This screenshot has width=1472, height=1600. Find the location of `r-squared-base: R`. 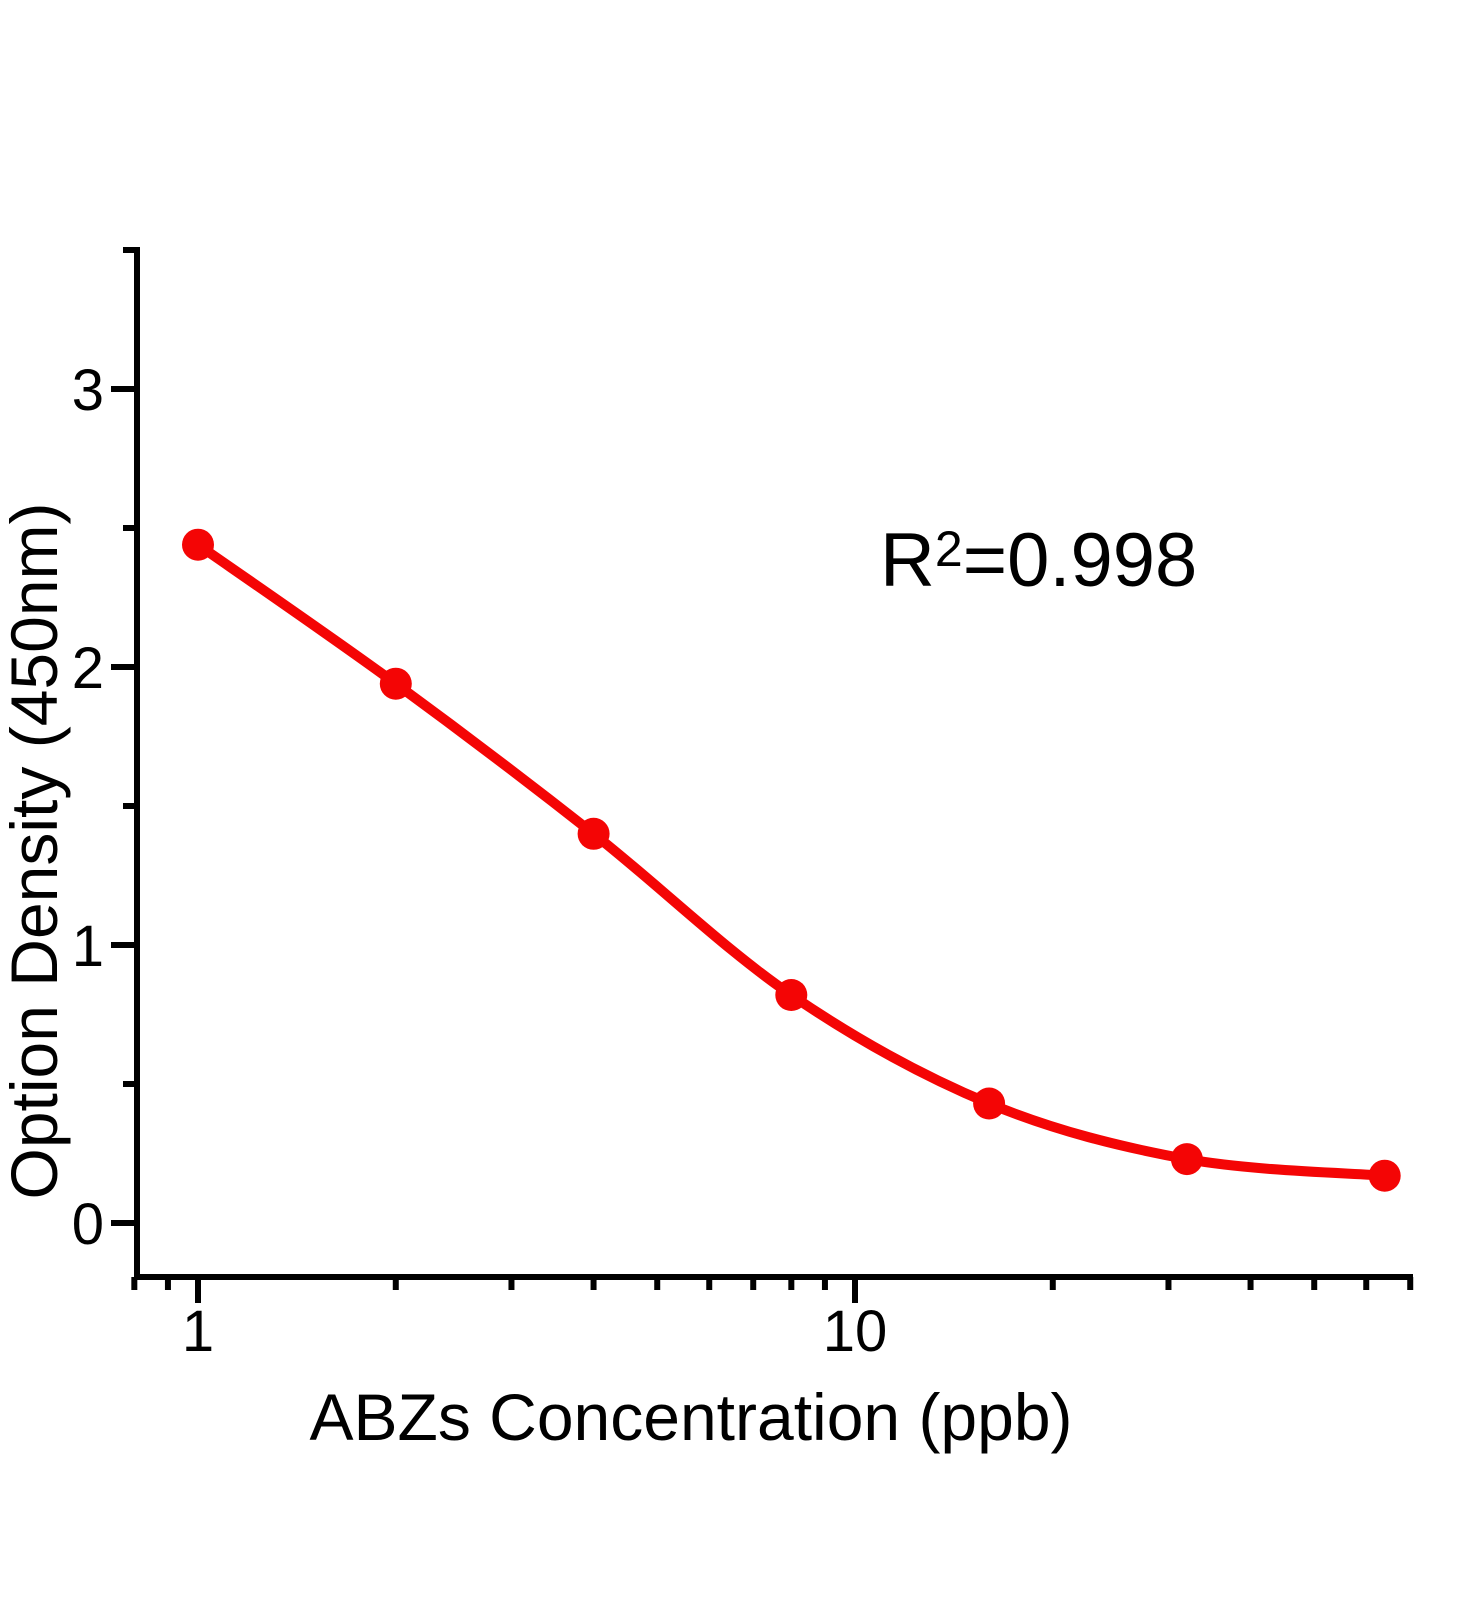

r-squared-base: R is located at coordinates (907, 560).